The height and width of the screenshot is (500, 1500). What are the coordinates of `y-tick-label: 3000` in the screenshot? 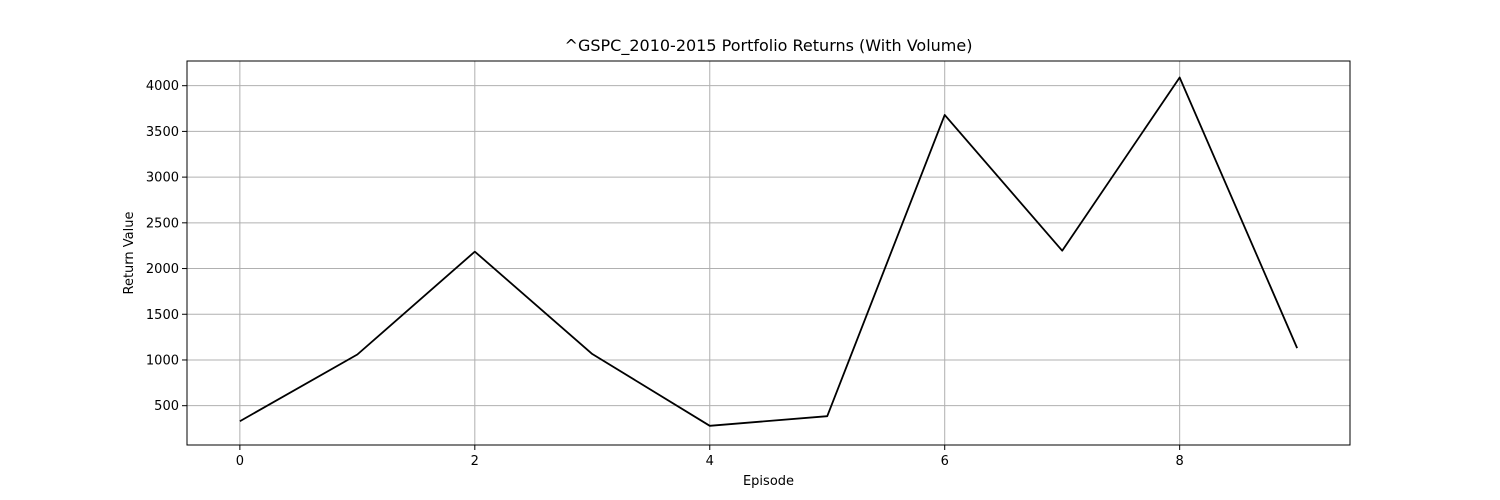 It's located at (162, 178).